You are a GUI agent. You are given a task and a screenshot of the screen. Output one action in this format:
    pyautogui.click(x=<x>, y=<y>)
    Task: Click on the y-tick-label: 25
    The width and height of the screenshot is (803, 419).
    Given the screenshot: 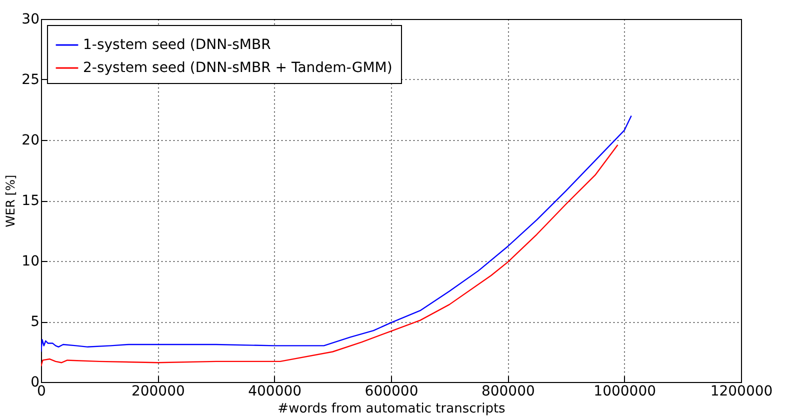 What is the action you would take?
    pyautogui.click(x=31, y=80)
    